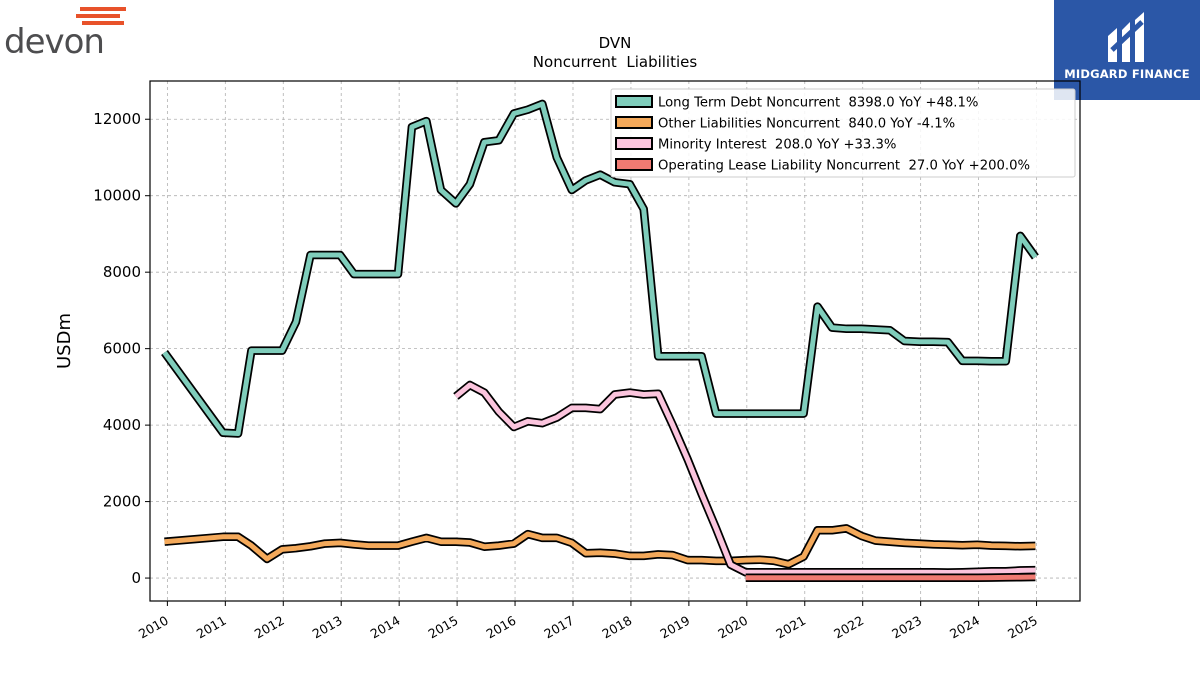 This screenshot has width=1200, height=675. Describe the element at coordinates (117, 196) in the screenshot. I see `y-tick-label: 10000` at that location.